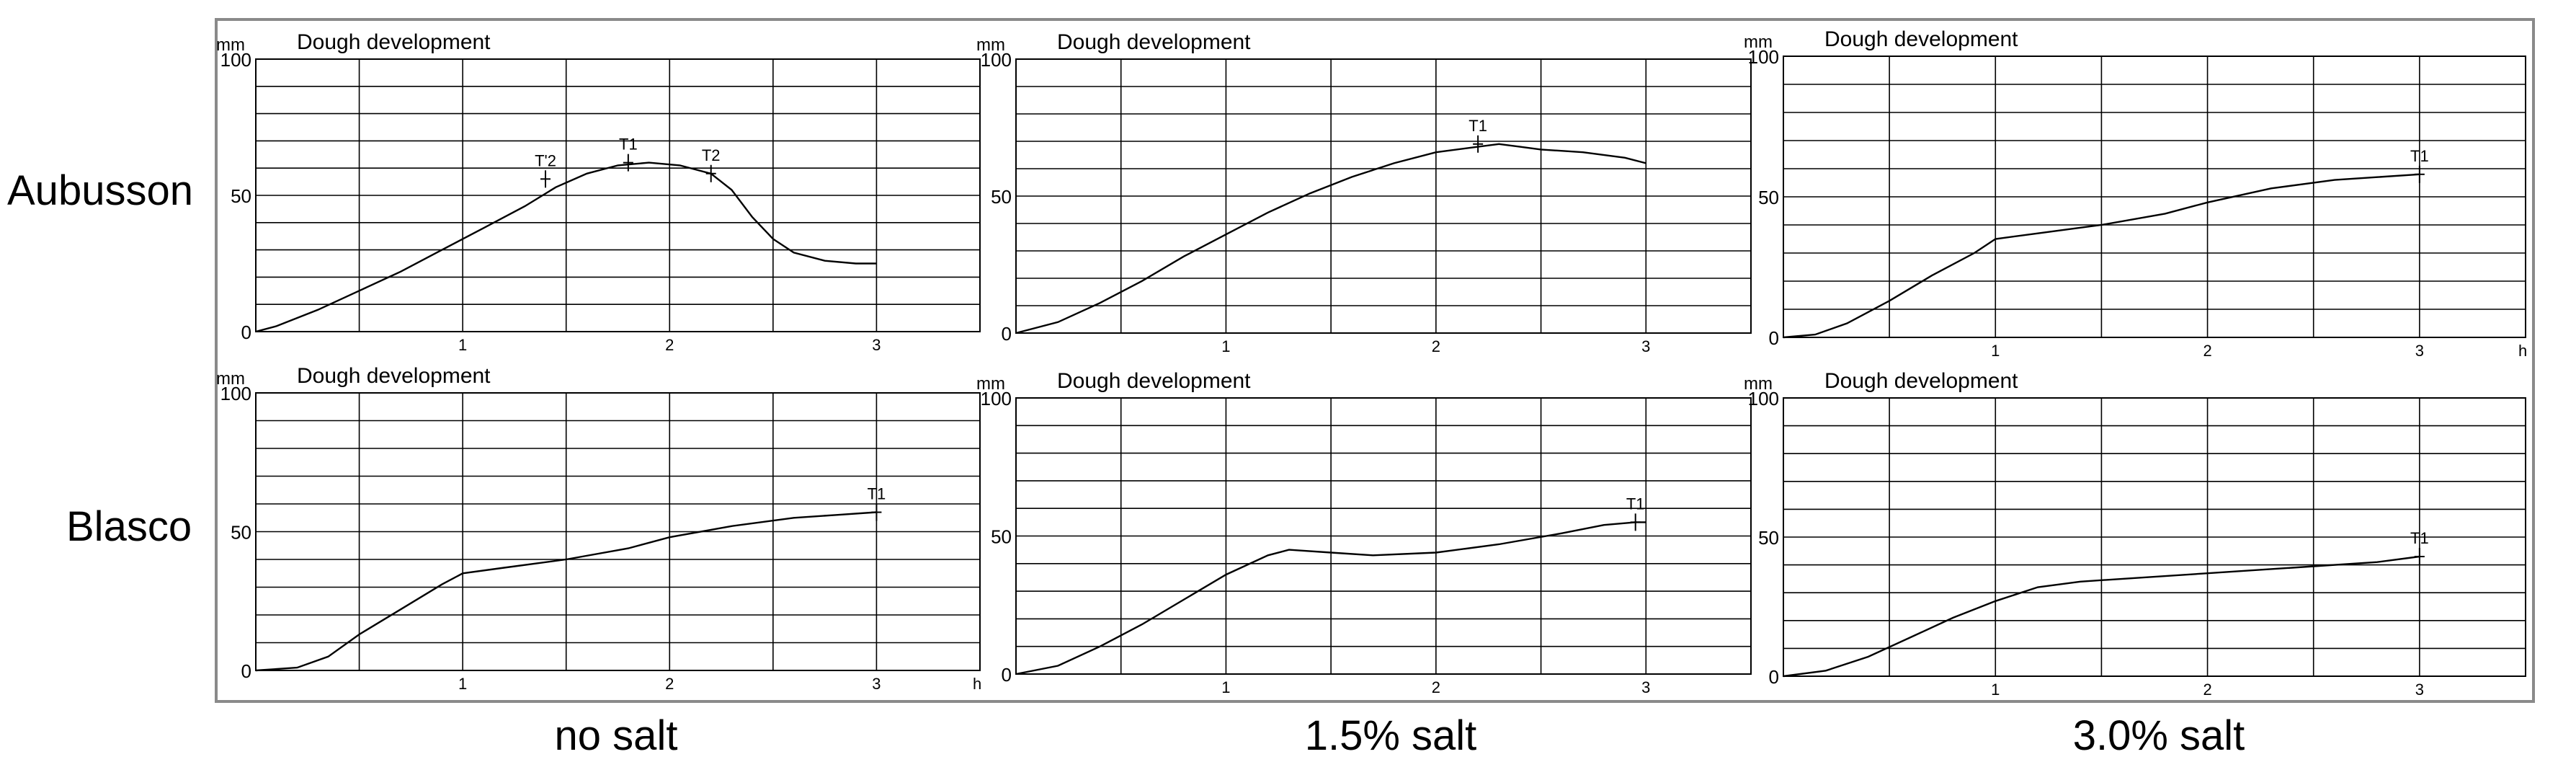  Describe the element at coordinates (545, 160) in the screenshot. I see `marker-label: T'2` at that location.